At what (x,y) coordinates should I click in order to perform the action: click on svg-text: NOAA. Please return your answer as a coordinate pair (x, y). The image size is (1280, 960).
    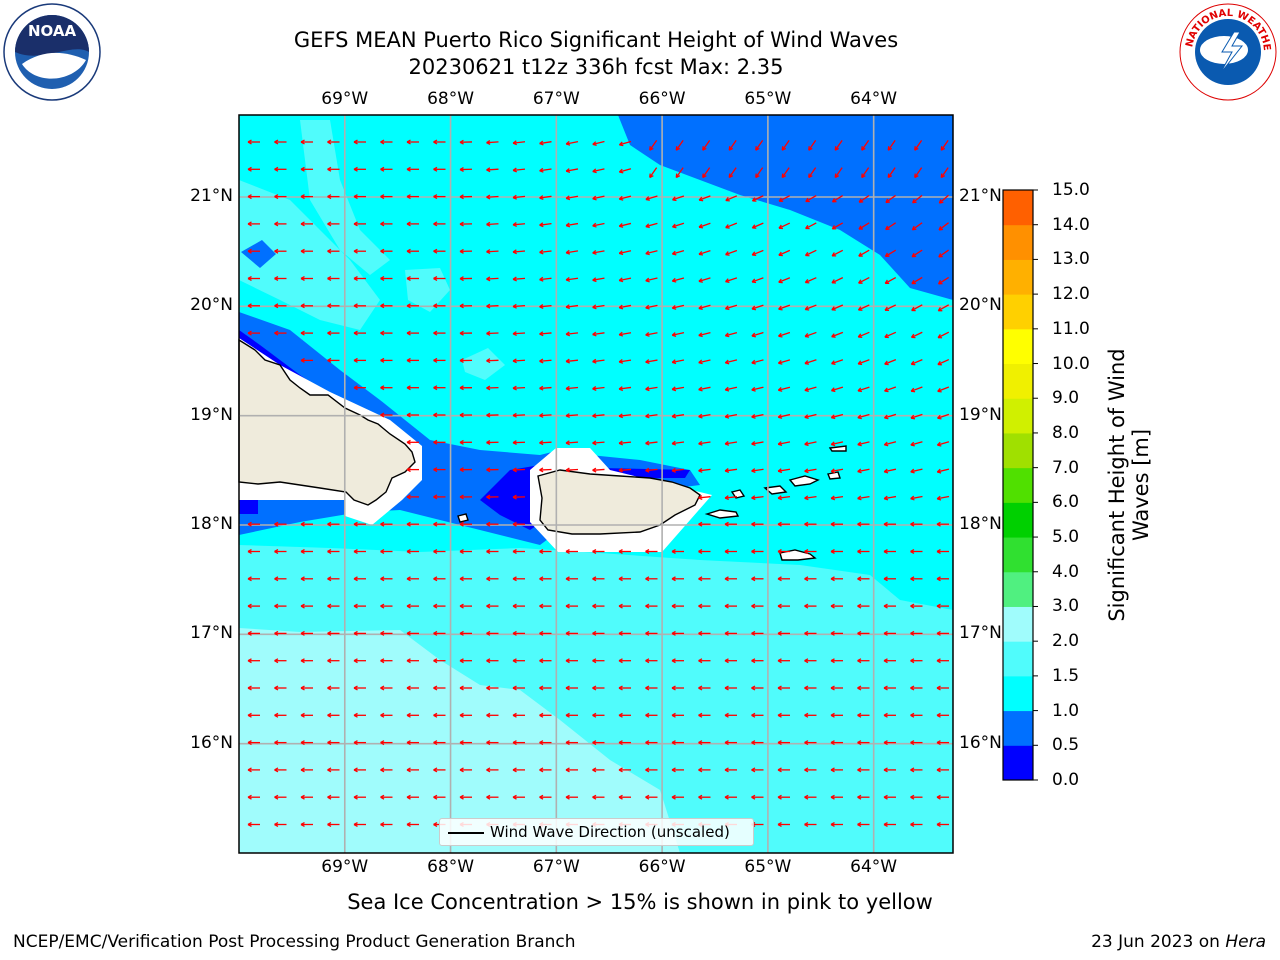
    Looking at the image, I should click on (52, 31).